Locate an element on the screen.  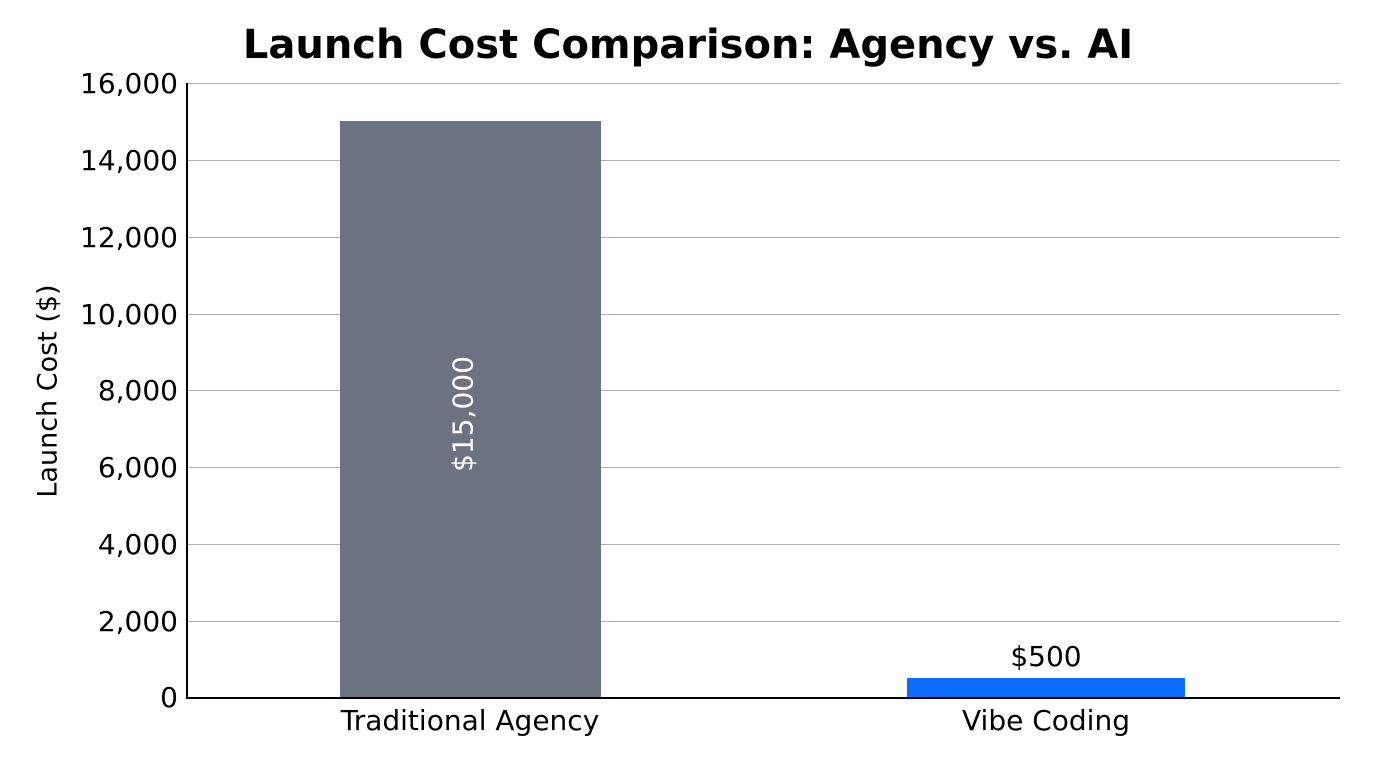
y-axis-label: Launch Cost ($) is located at coordinates (48, 391).